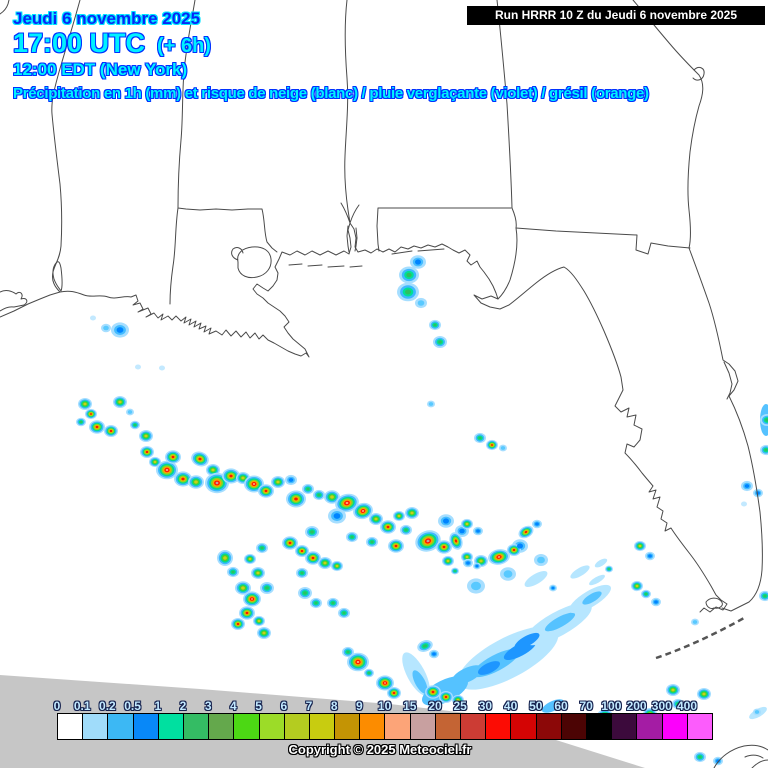 The image size is (768, 768). I want to click on time-row: 17:00 UTC (+ 6h), so click(112, 43).